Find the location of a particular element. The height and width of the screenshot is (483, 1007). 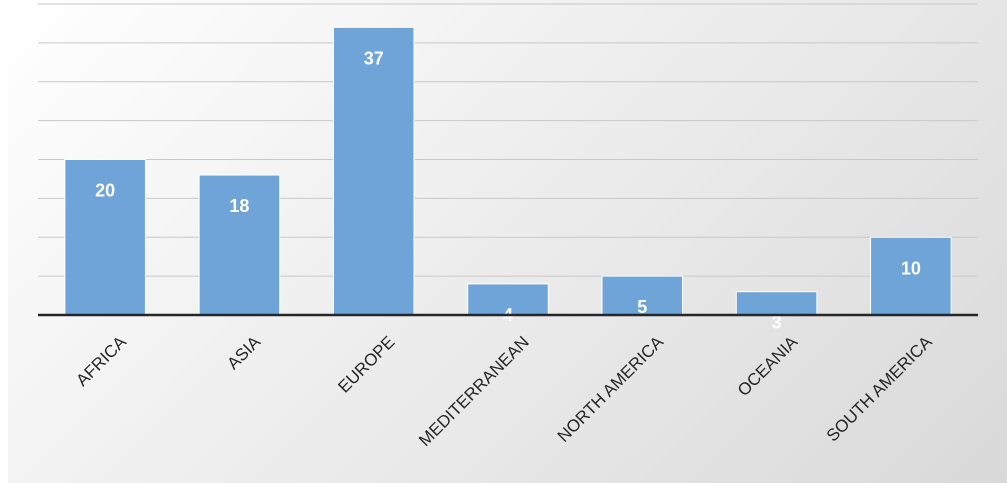

x-tick-label: SOUTH AMERICA is located at coordinates (879, 388).